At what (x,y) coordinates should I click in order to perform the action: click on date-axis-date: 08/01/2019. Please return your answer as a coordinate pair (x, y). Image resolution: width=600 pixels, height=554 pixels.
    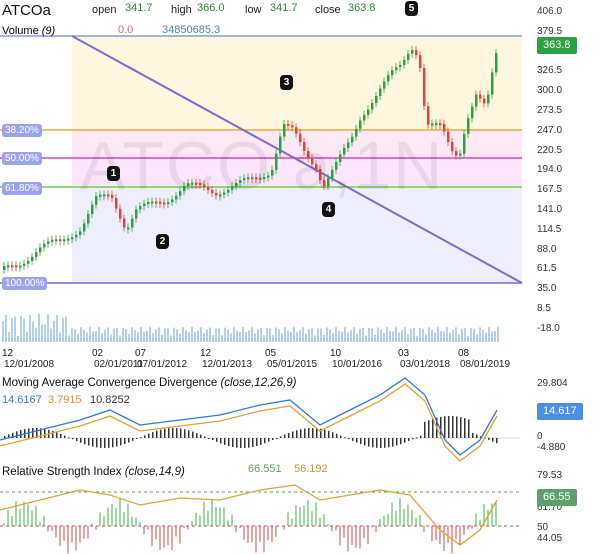
    Looking at the image, I should click on (485, 364).